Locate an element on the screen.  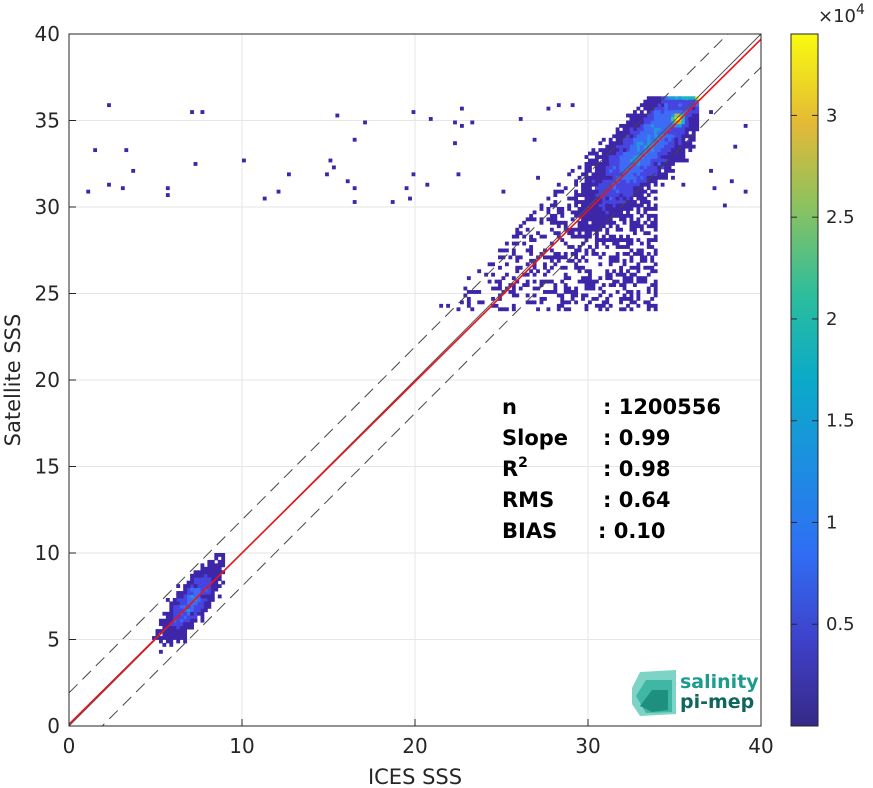
y-tick-label: 25 is located at coordinates (47, 294).